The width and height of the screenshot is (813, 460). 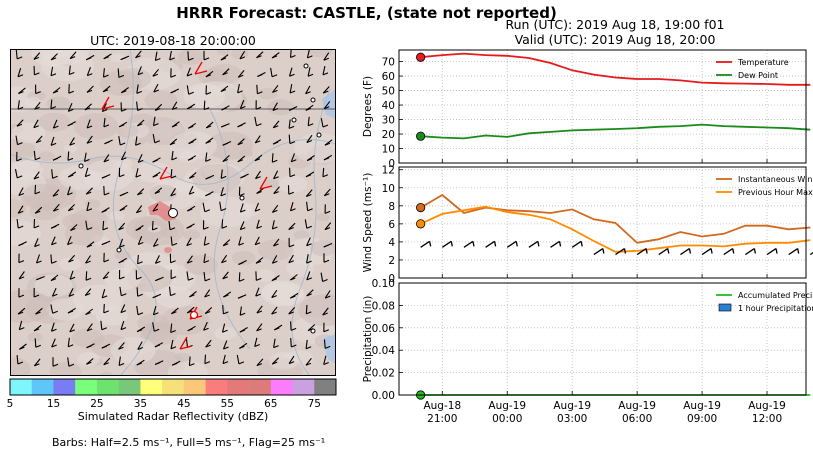 What do you see at coordinates (775, 295) in the screenshot?
I see `legend-label: Accumulated Precipitation` at bounding box center [775, 295].